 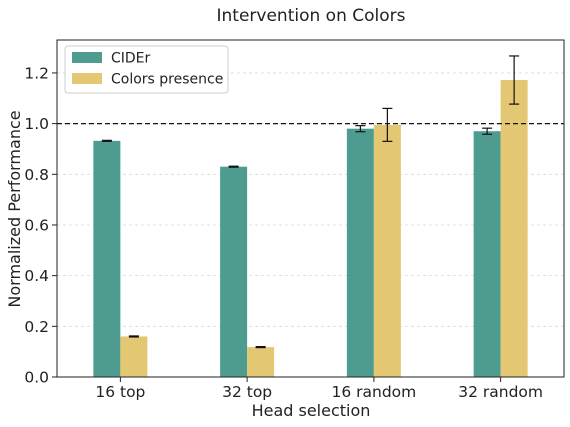 I want to click on x-tick-label: 32 top, so click(x=247, y=392).